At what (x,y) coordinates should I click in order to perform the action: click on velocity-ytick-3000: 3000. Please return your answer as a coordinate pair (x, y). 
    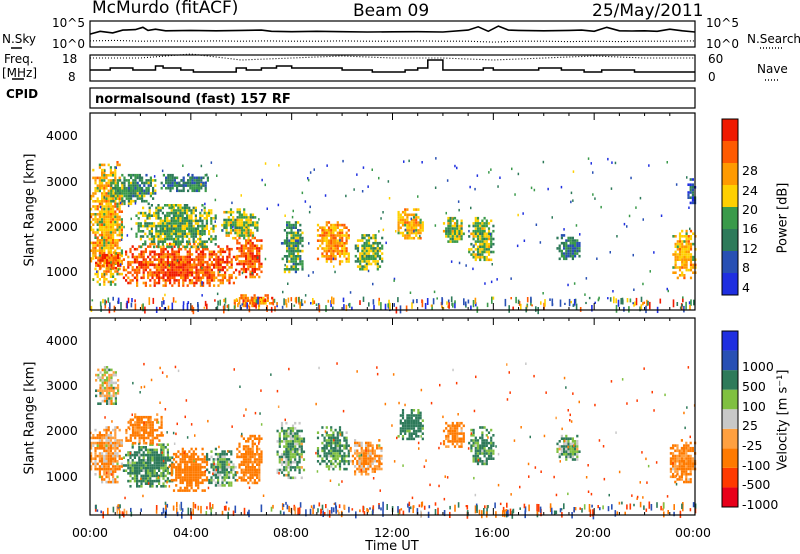
    Looking at the image, I should click on (62, 385).